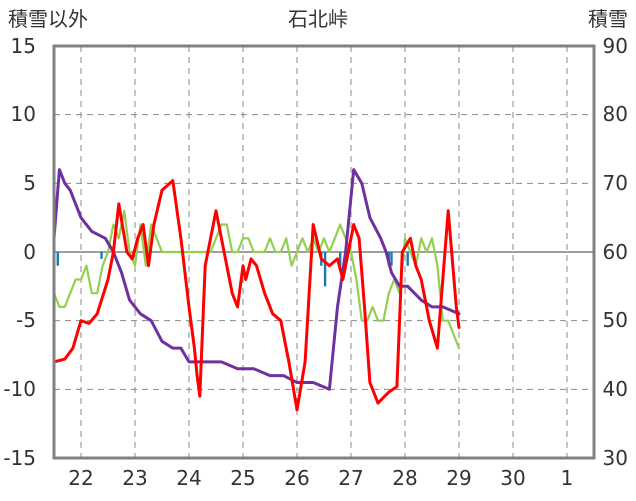  Describe the element at coordinates (188, 478) in the screenshot. I see `x-tick-label: 24` at that location.